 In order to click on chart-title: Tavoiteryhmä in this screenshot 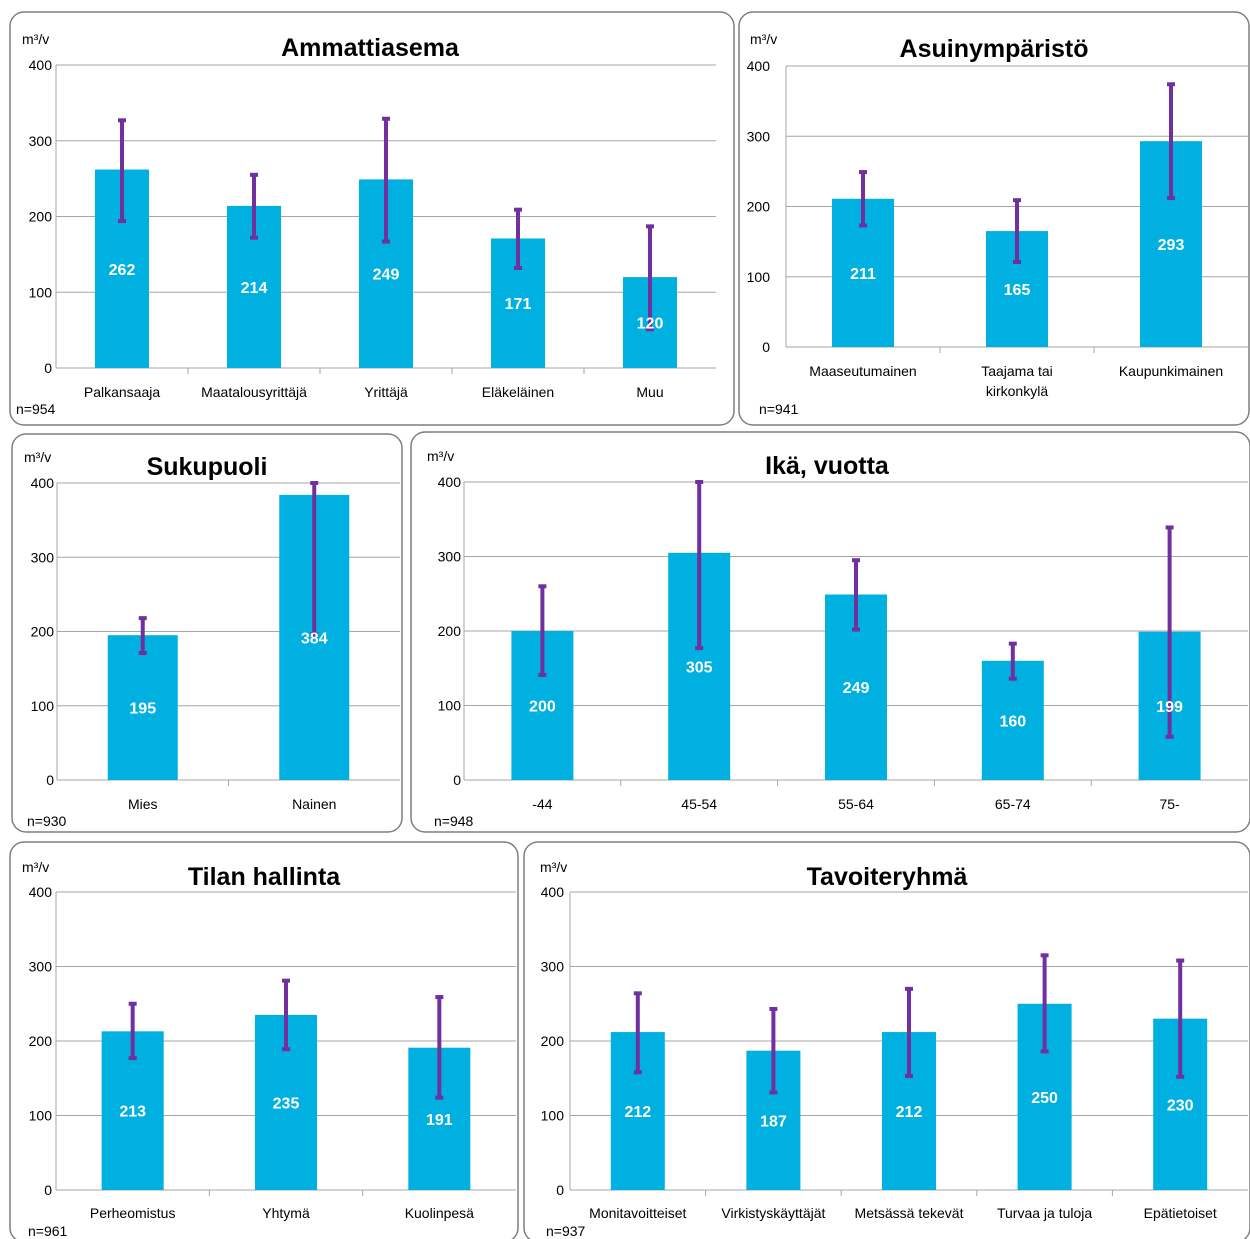, I will do `click(887, 877)`.